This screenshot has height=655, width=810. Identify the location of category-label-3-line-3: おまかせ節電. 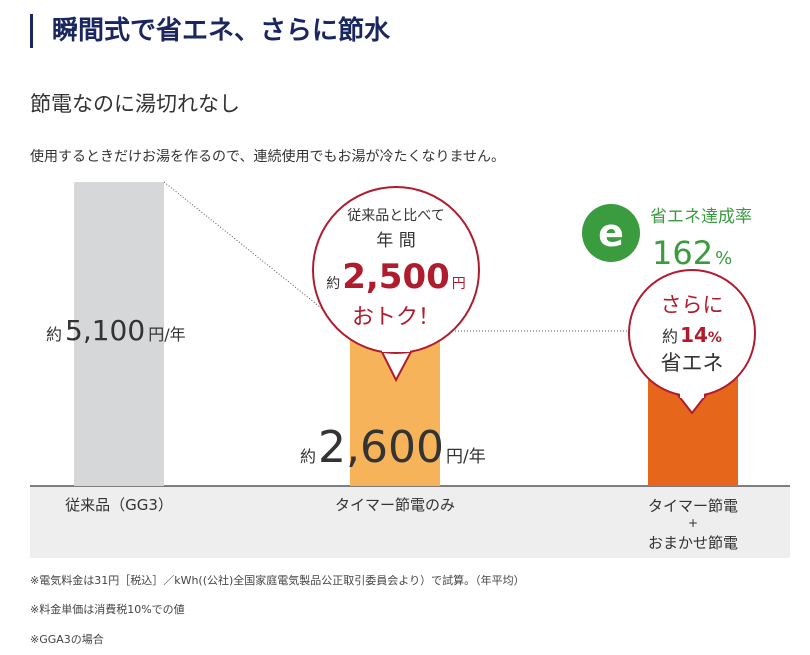
(693, 543).